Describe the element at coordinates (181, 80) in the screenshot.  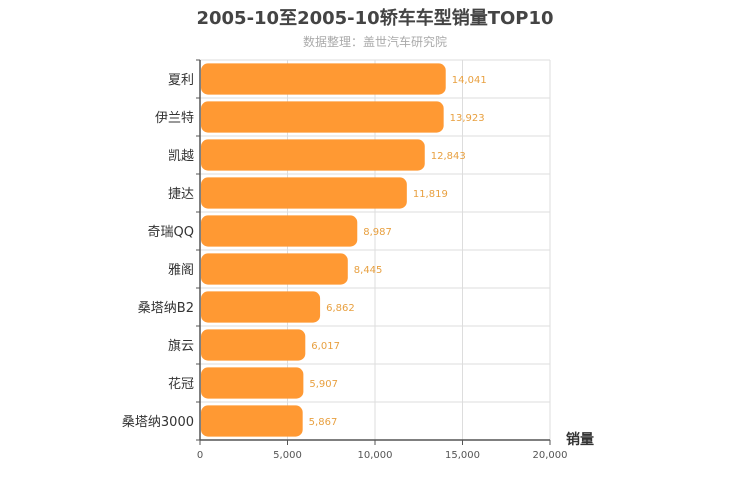
I see `category-label: 夏利` at that location.